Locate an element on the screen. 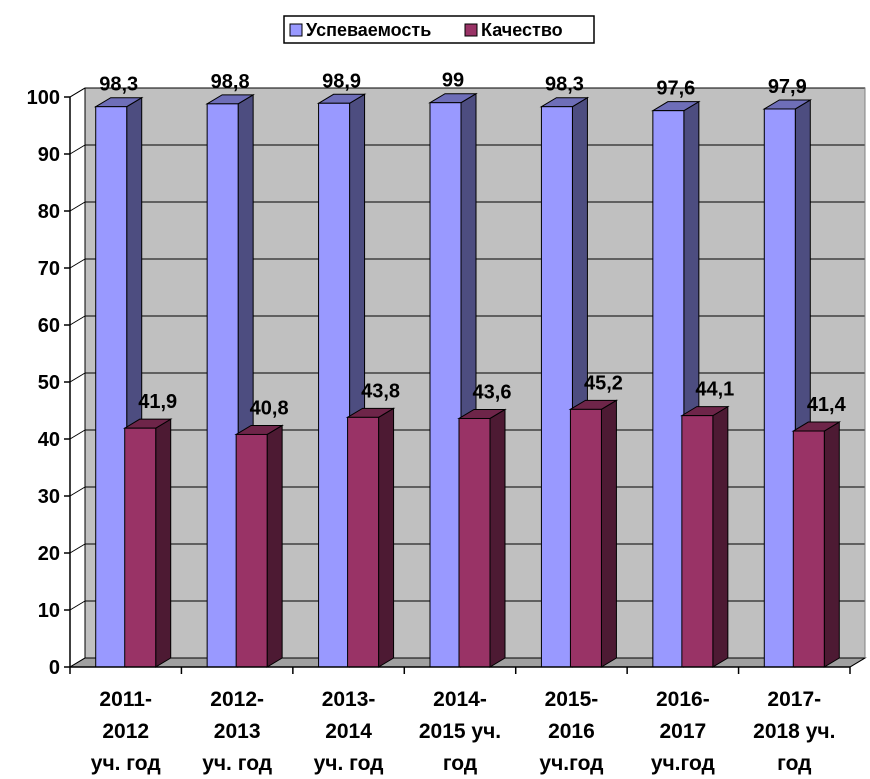 The width and height of the screenshot is (870, 779). x-axis-right-edge is located at coordinates (857, 662).